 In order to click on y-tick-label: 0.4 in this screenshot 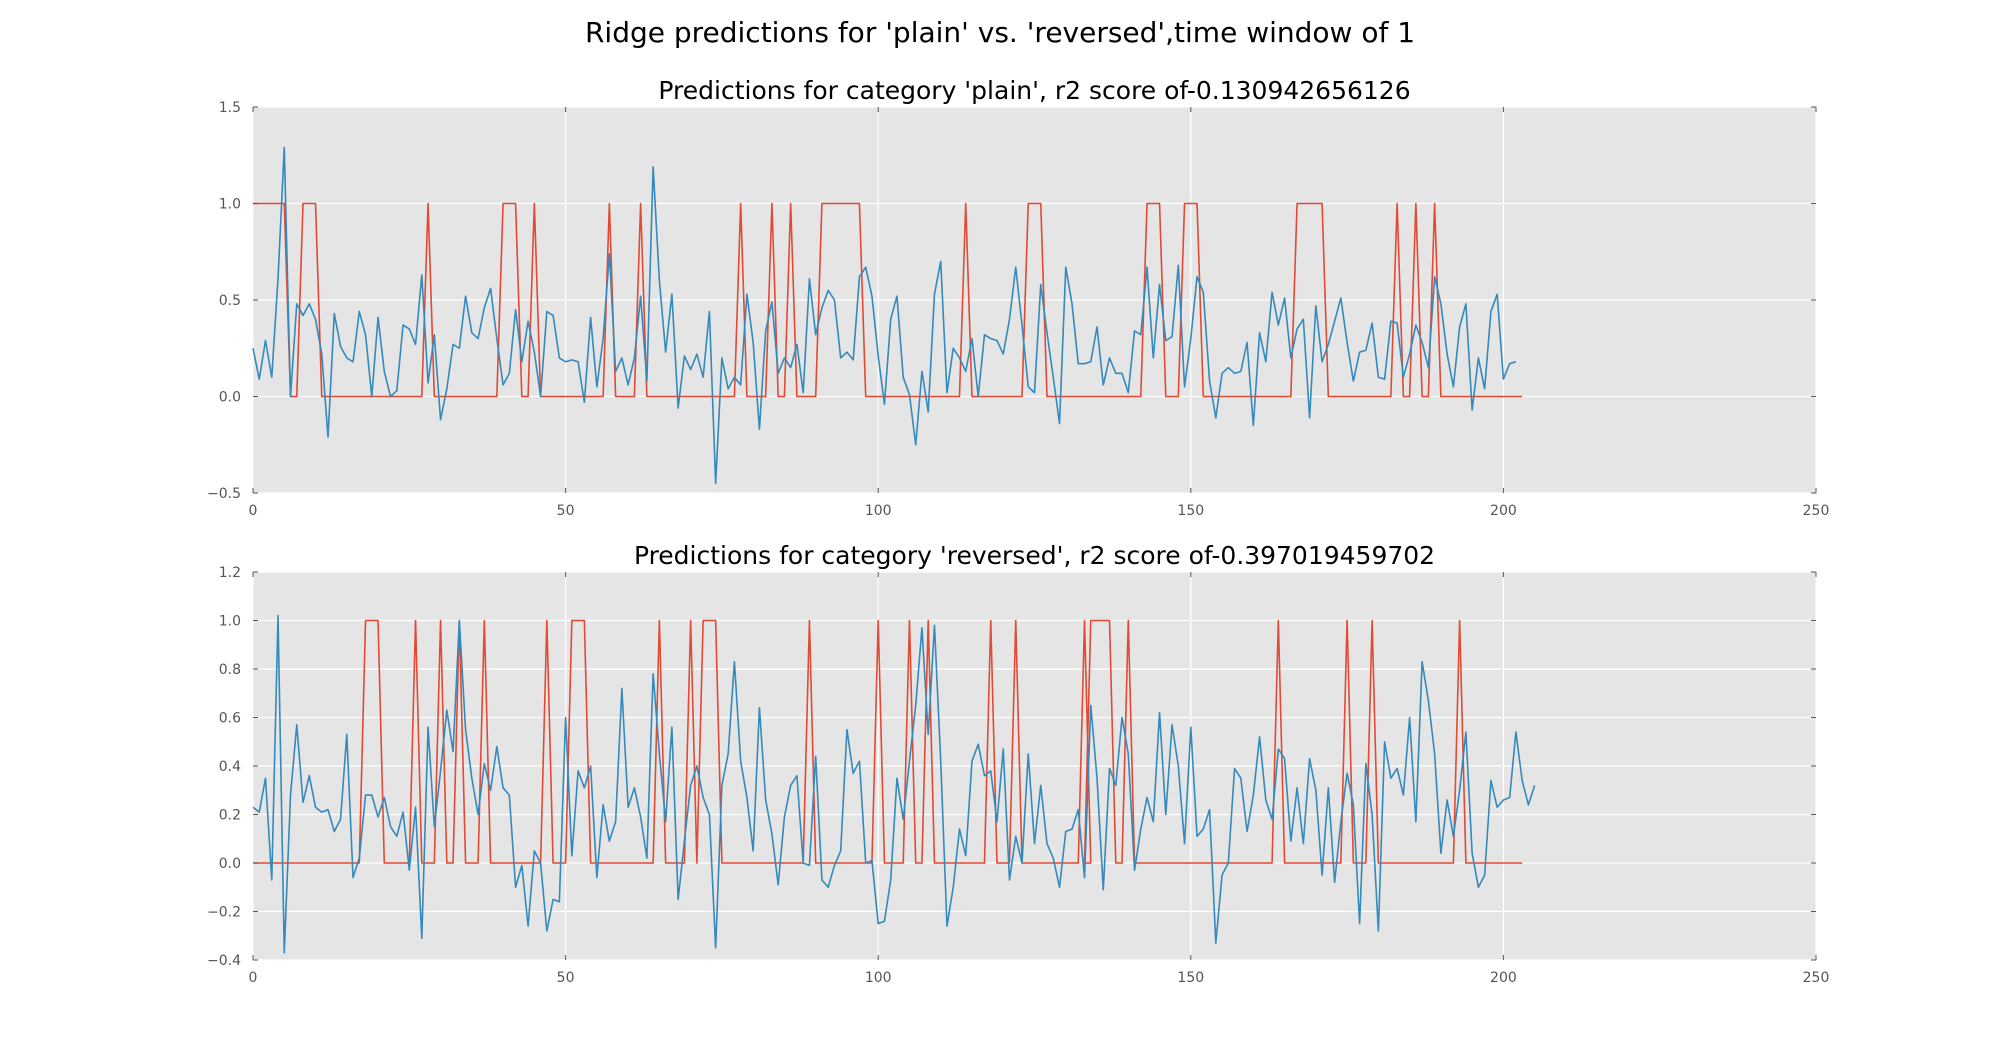, I will do `click(230, 767)`.